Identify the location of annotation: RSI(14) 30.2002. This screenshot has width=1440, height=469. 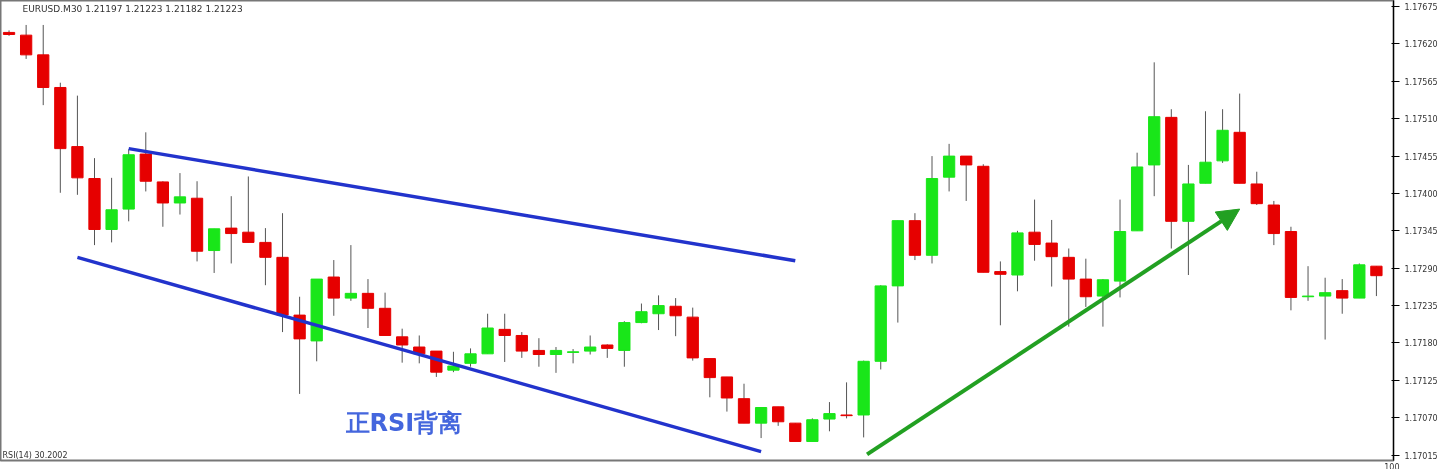
(35, 455).